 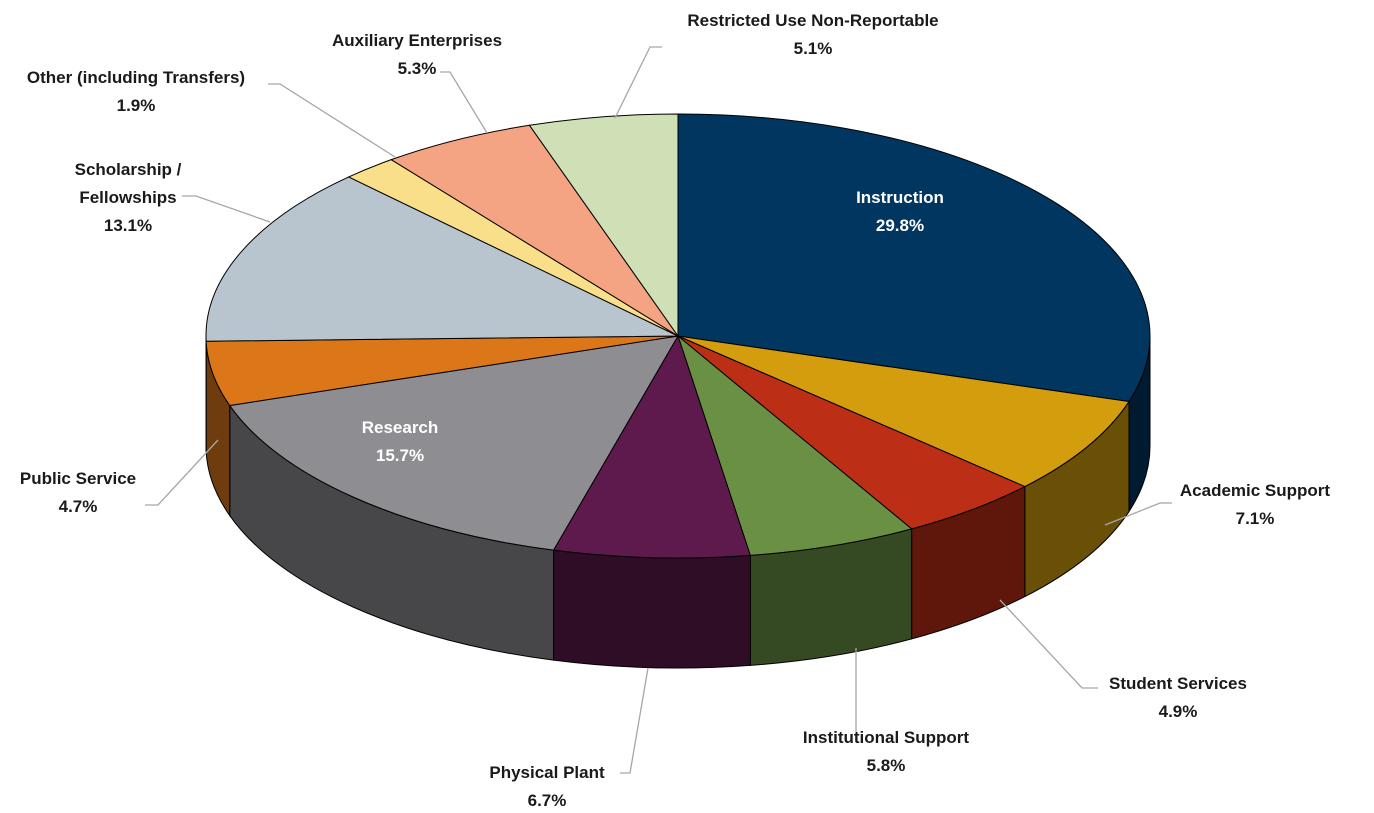 I want to click on slice-label: Student Services 4.9%, so click(x=1178, y=698).